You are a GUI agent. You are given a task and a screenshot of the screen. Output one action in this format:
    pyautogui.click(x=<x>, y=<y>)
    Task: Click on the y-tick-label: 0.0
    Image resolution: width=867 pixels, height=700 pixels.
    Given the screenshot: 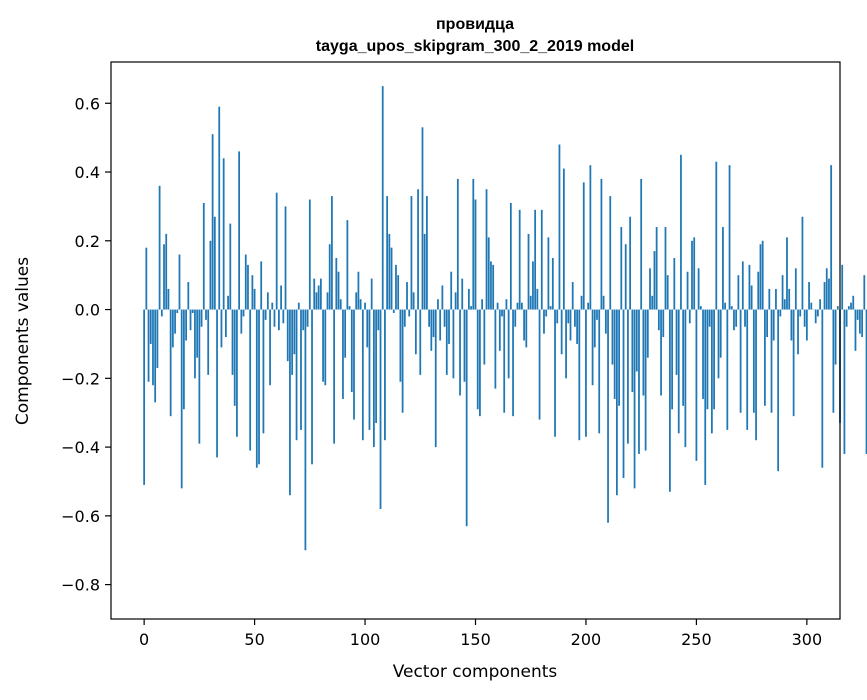 What is the action you would take?
    pyautogui.click(x=87, y=310)
    